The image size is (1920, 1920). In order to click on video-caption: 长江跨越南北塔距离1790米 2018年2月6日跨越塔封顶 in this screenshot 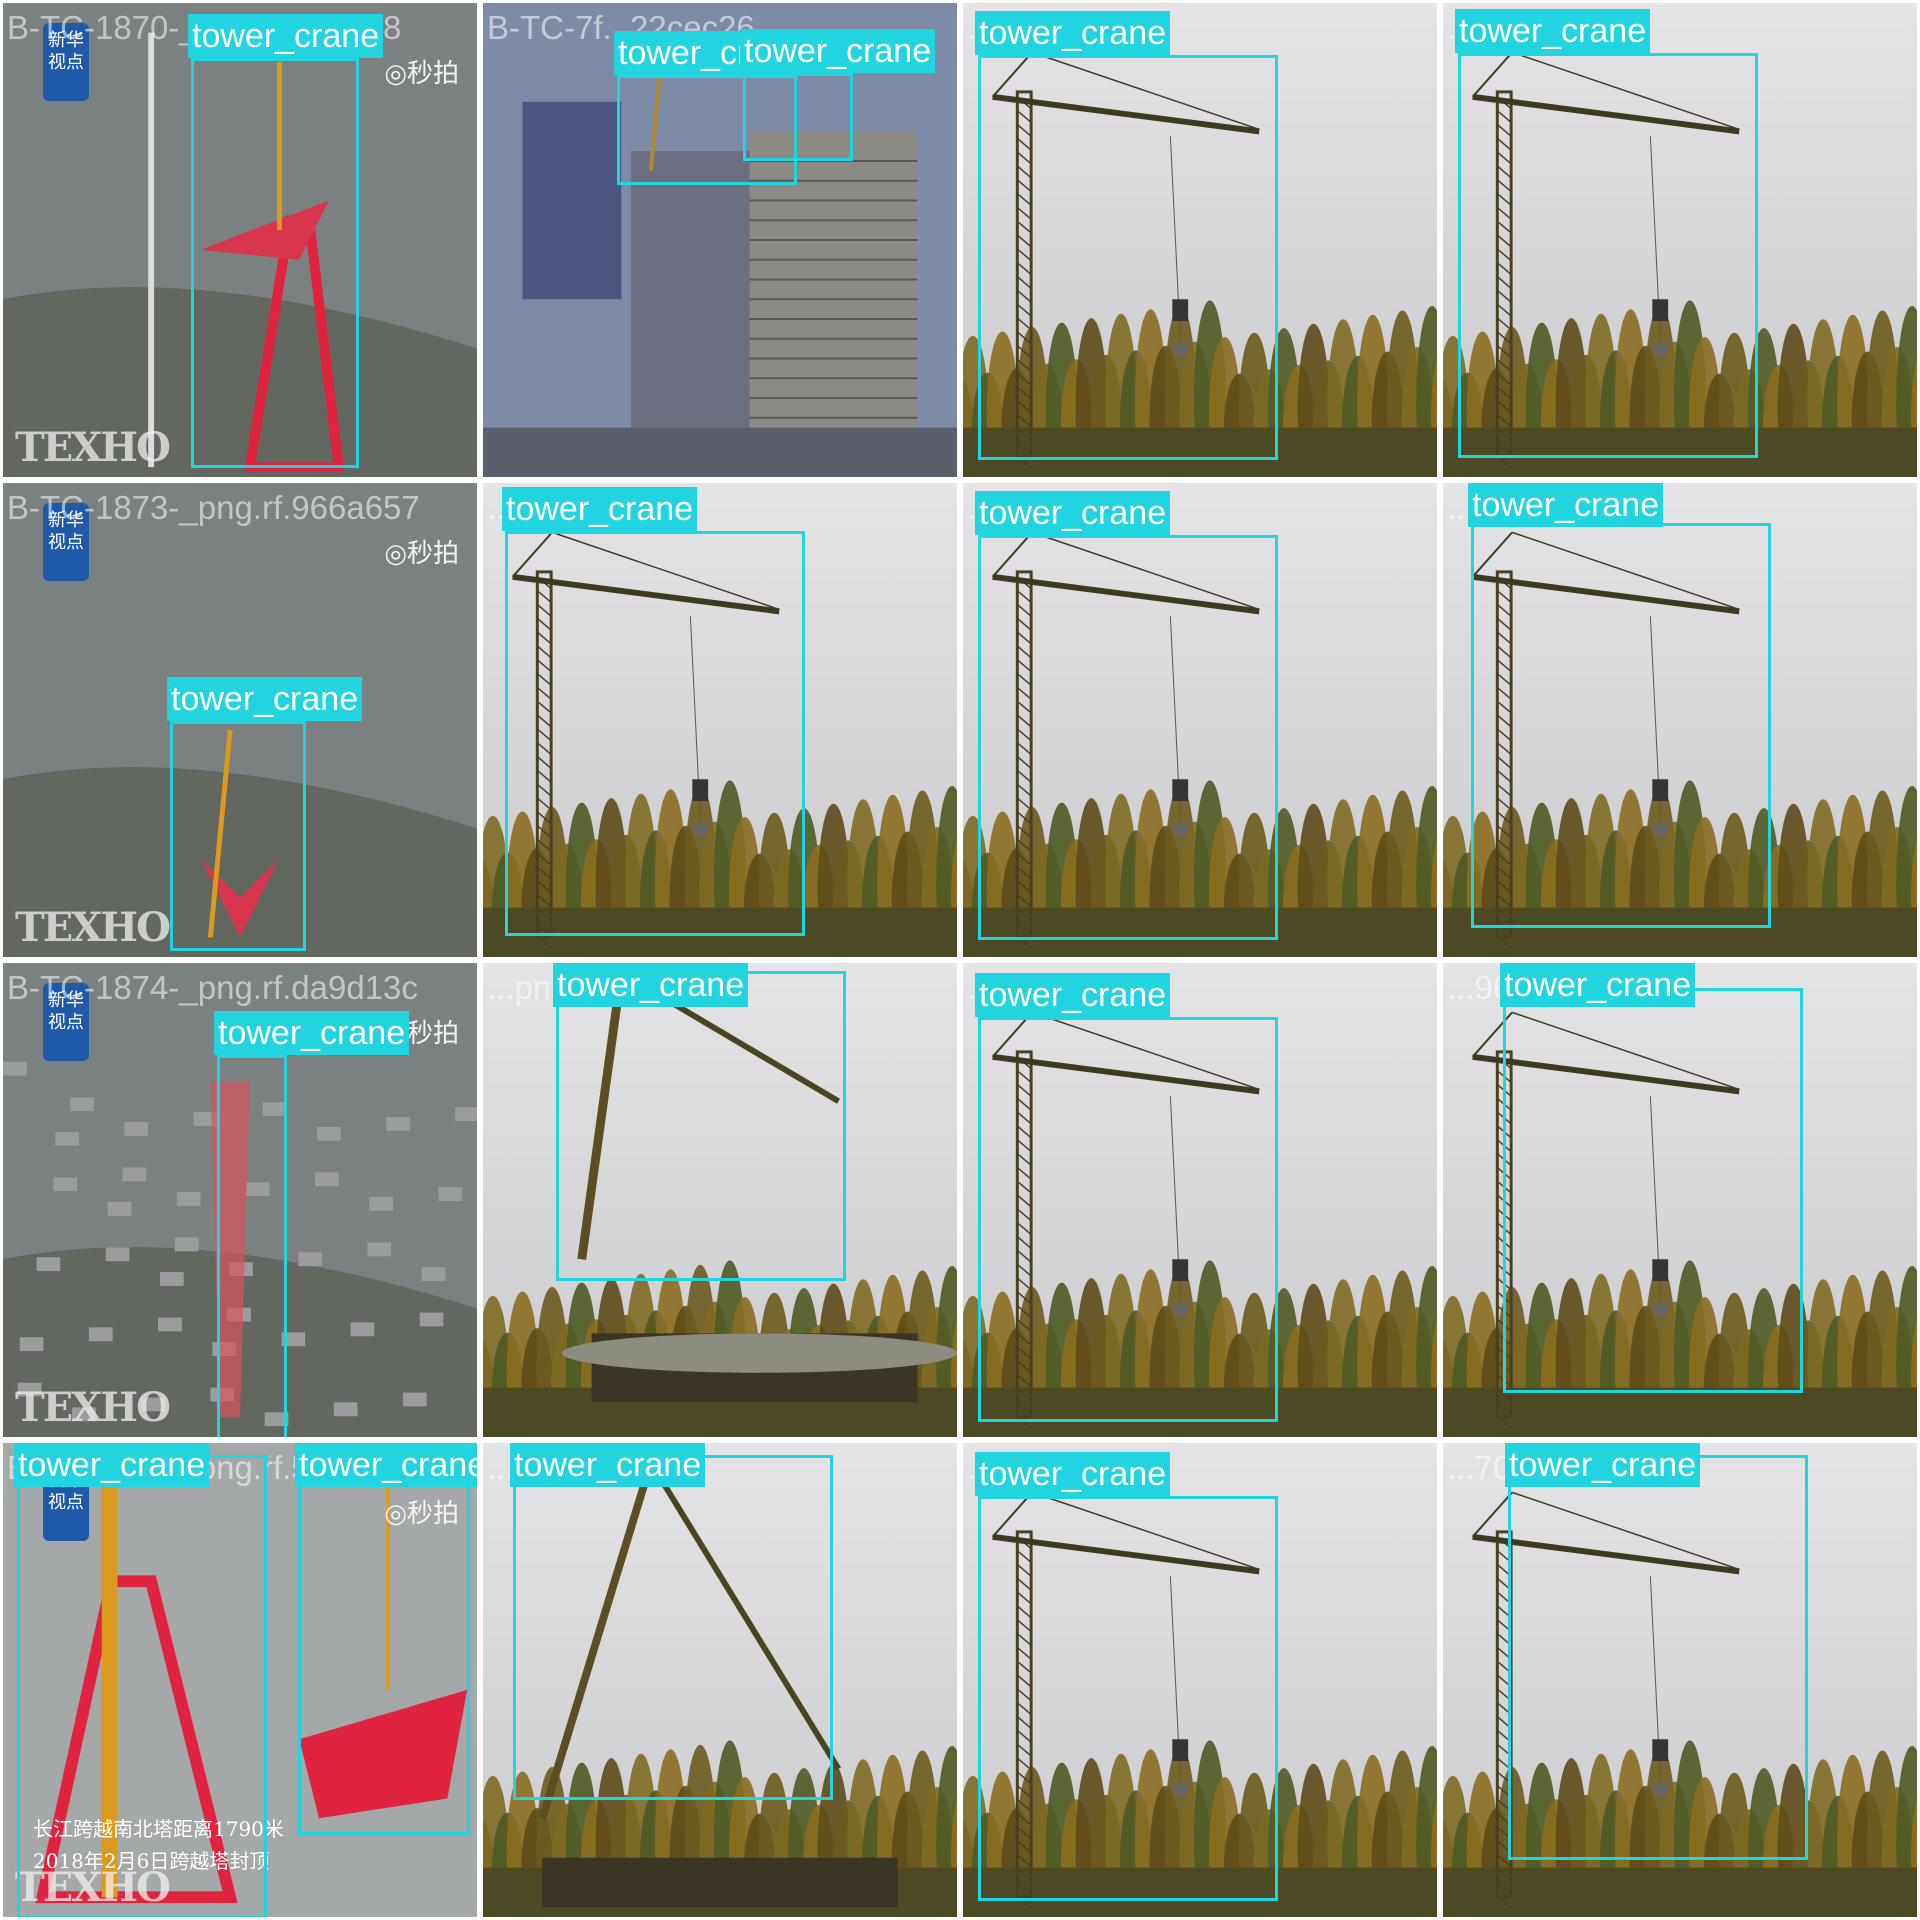, I will do `click(158, 1845)`.